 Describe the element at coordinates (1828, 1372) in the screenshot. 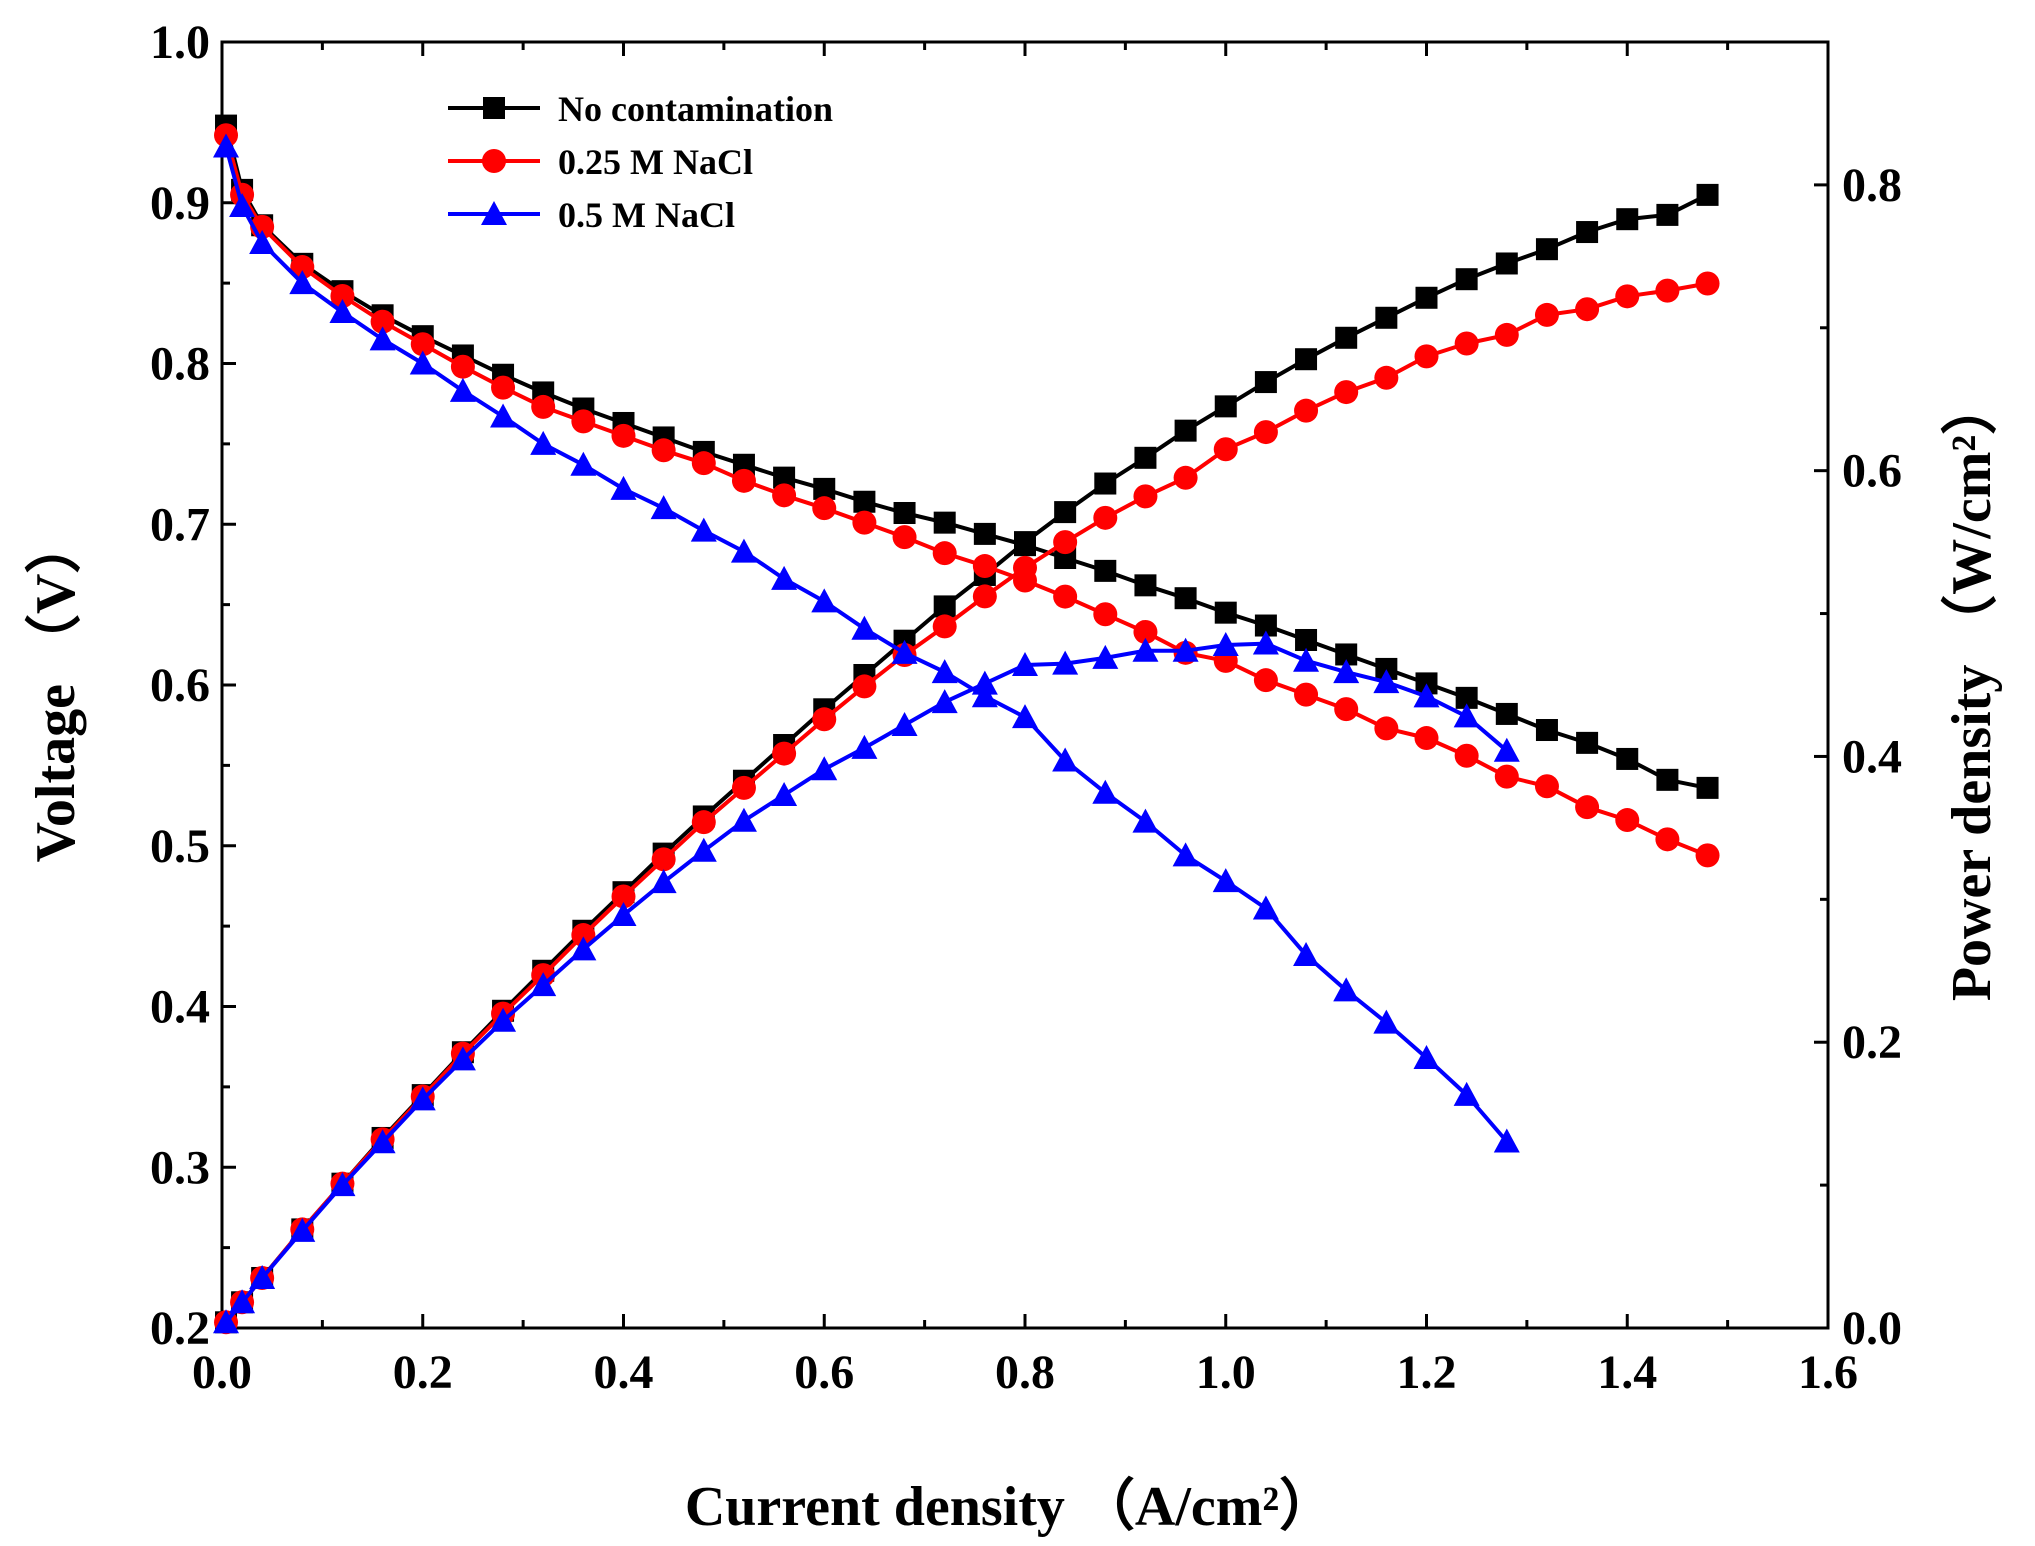

I see `x-tick-label: 1.6` at that location.